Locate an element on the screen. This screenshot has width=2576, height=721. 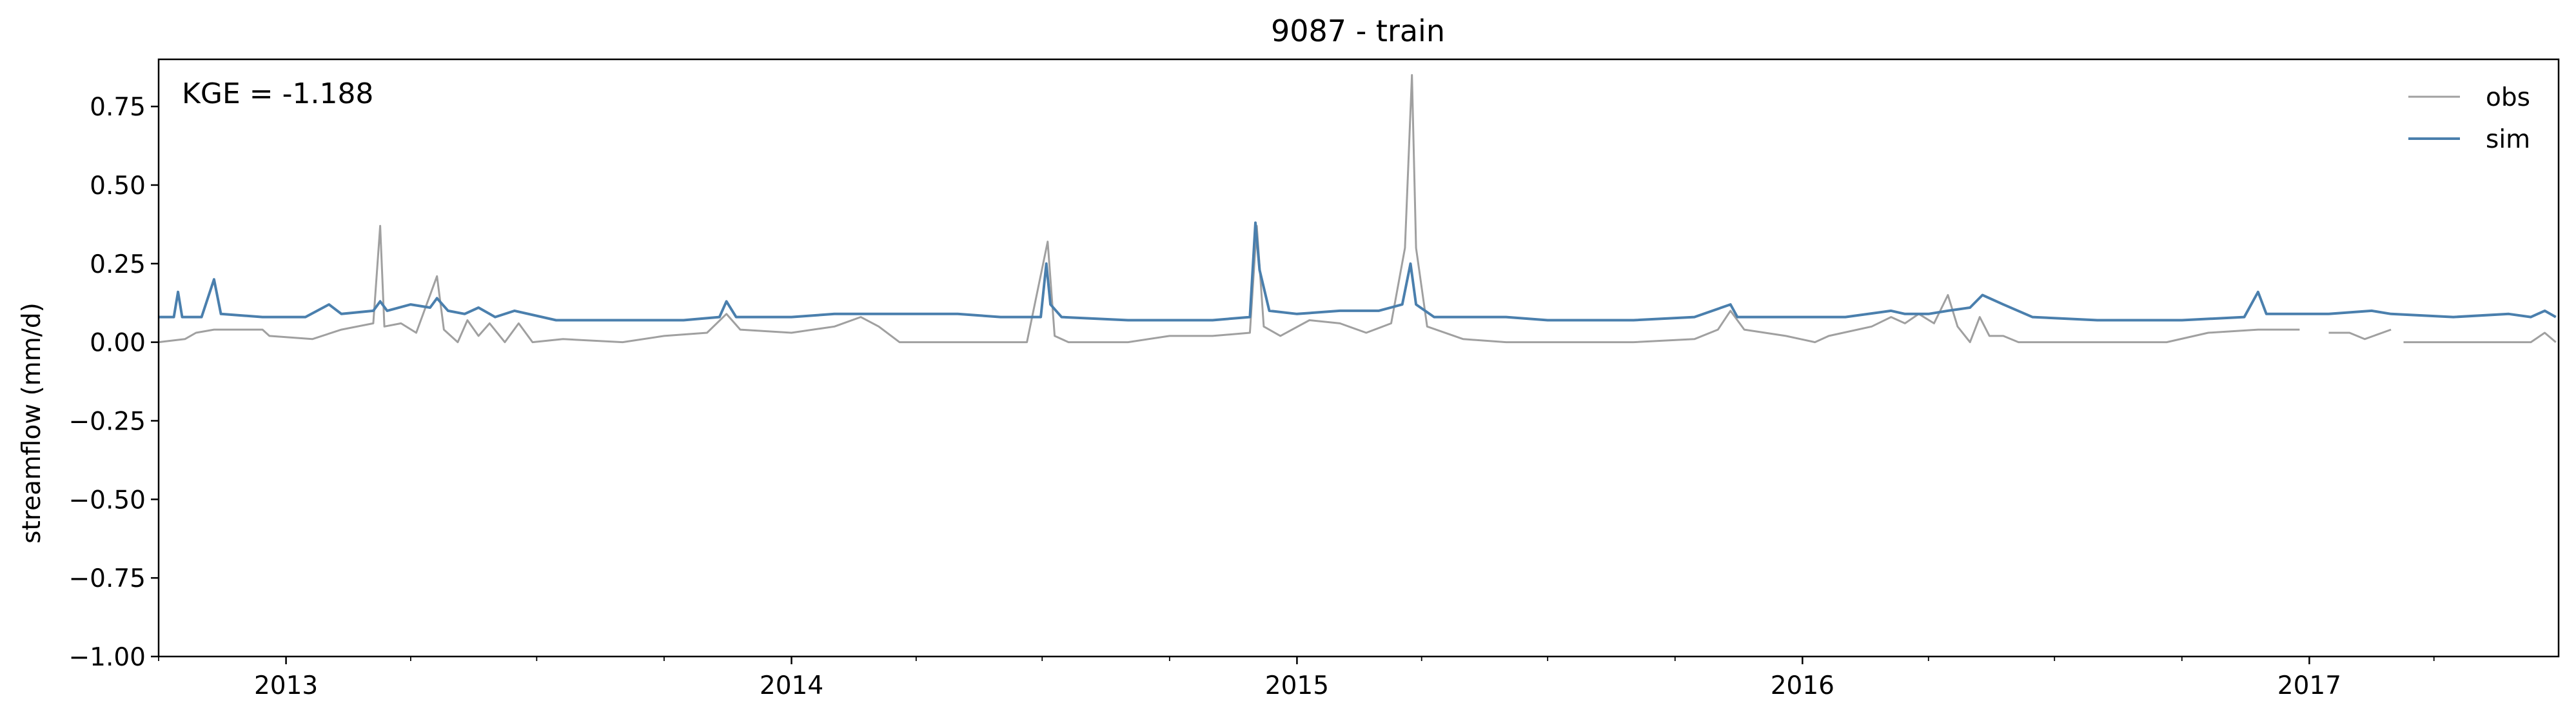
kge-annotation: KGE = -1.188 is located at coordinates (277, 93).